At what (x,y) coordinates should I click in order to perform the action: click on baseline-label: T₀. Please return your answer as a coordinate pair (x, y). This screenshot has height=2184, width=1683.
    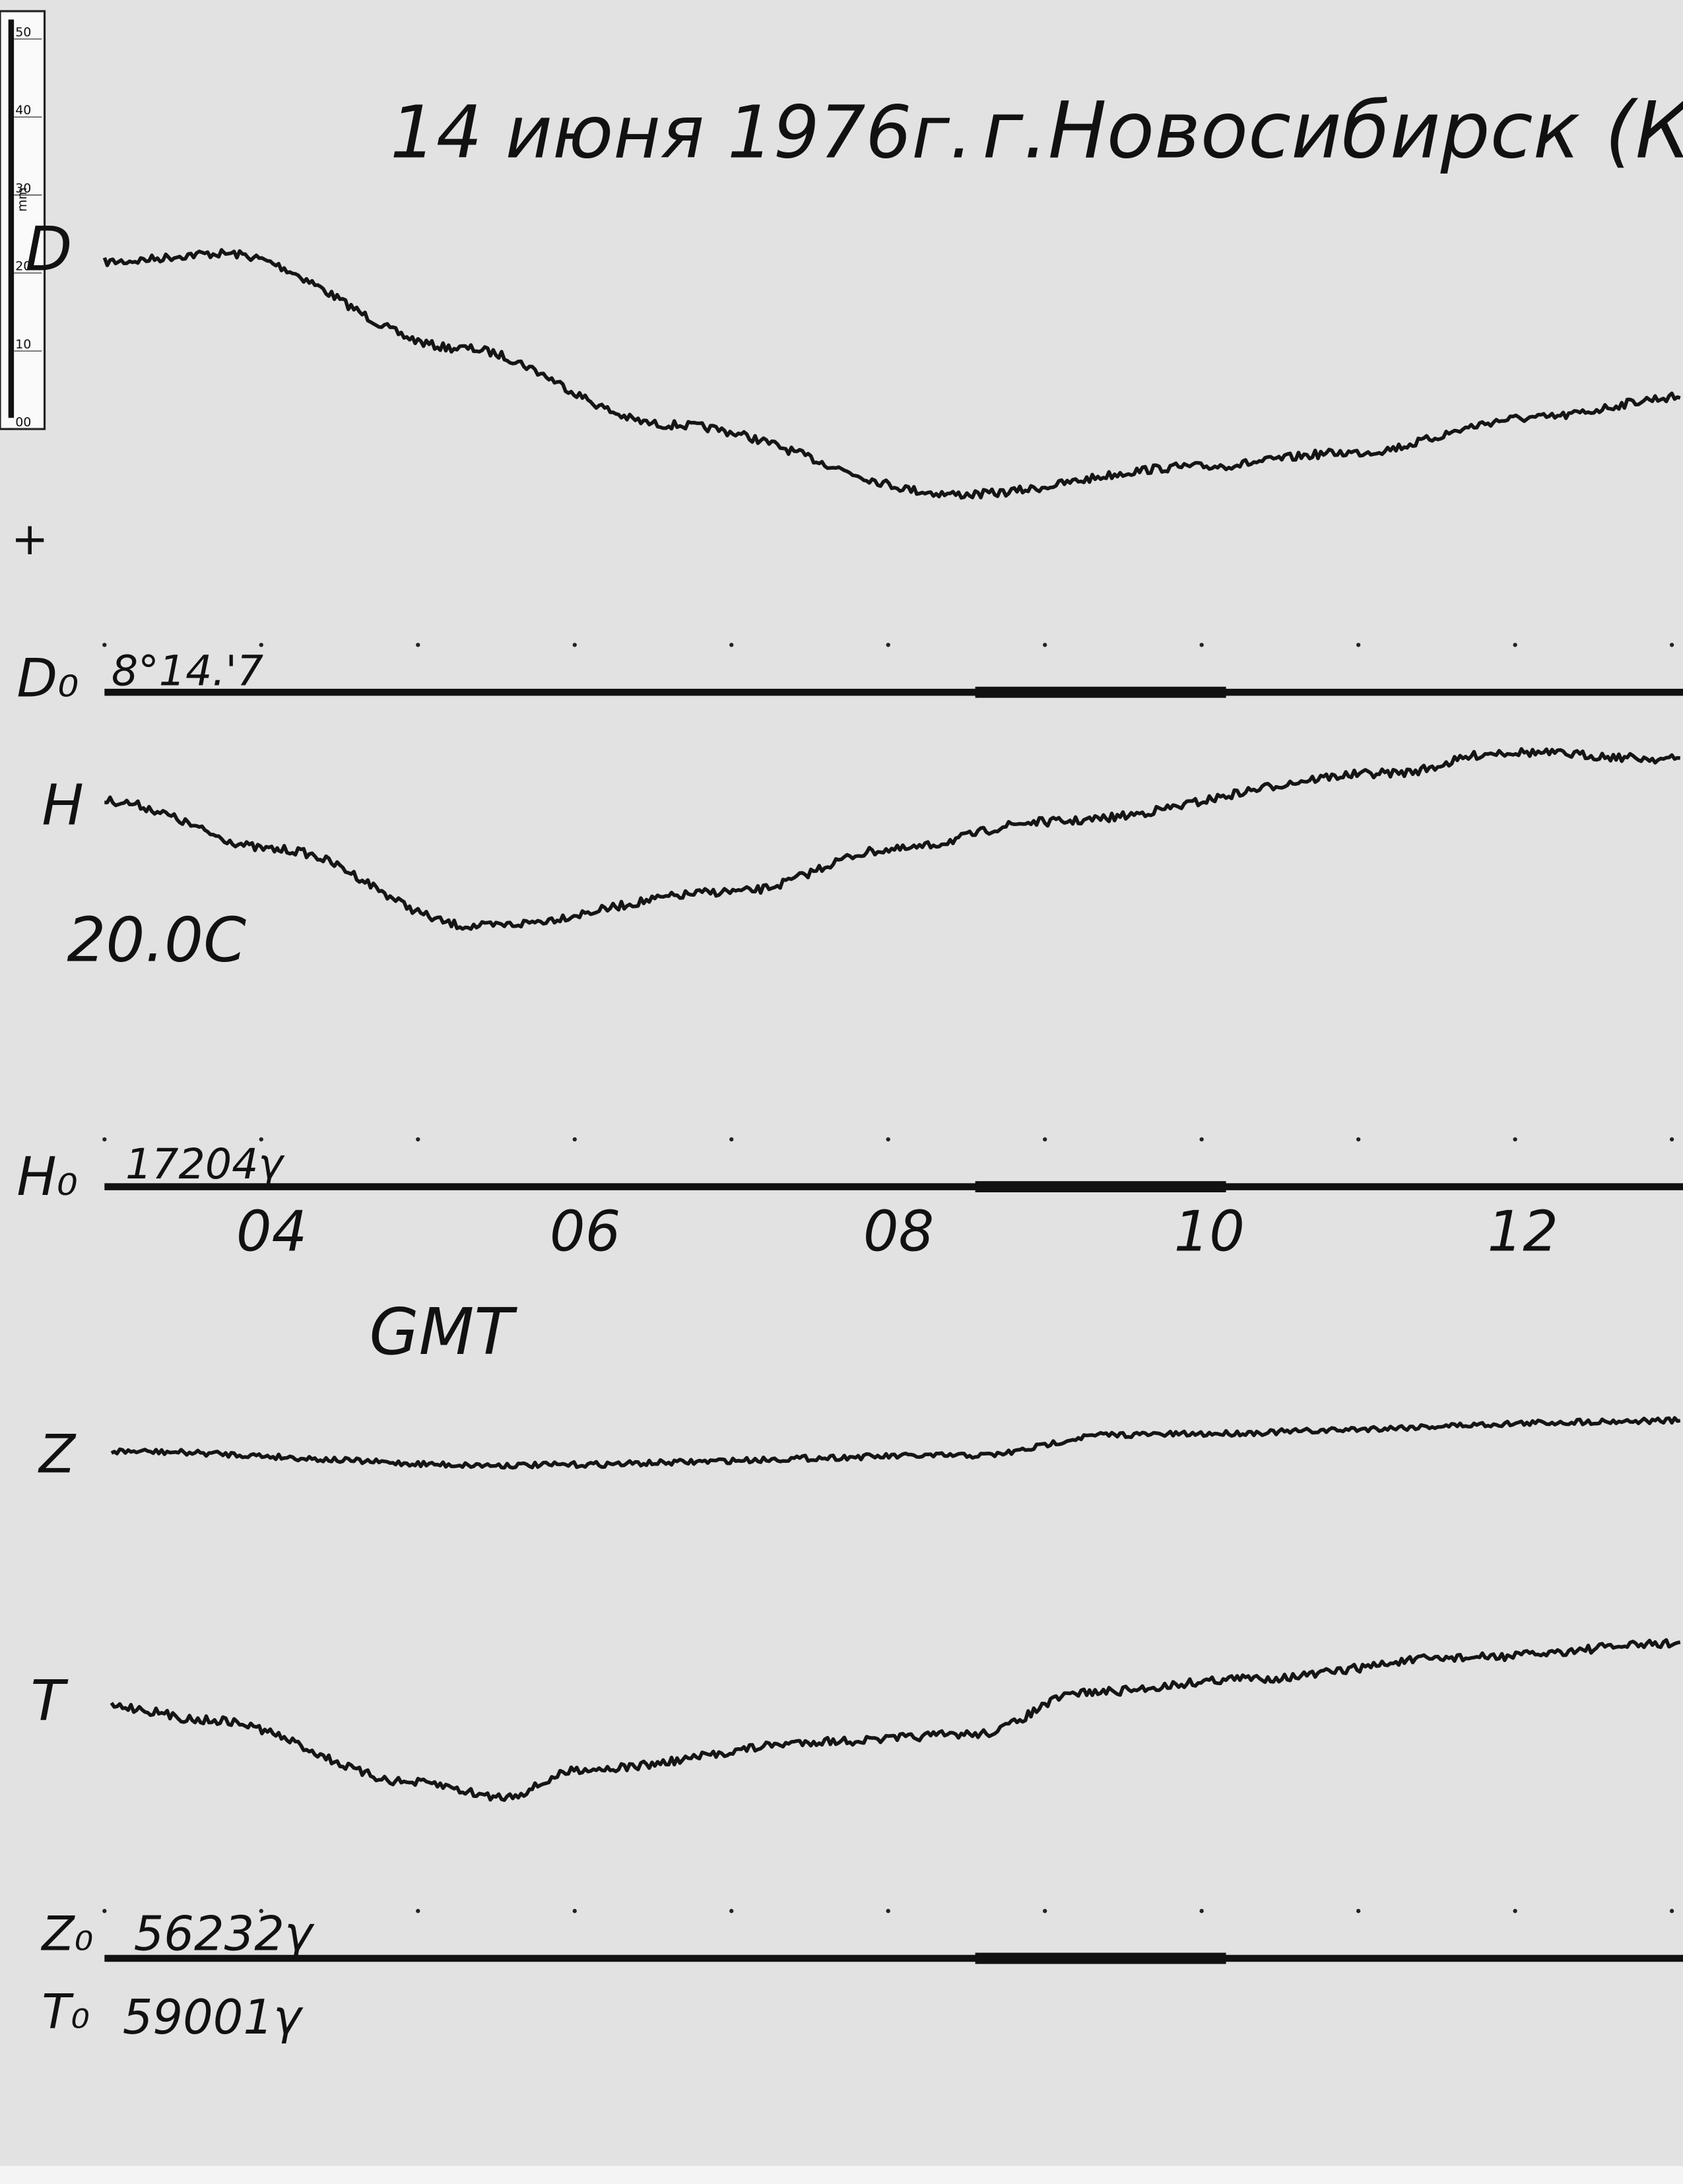
    Looking at the image, I should click on (66, 2011).